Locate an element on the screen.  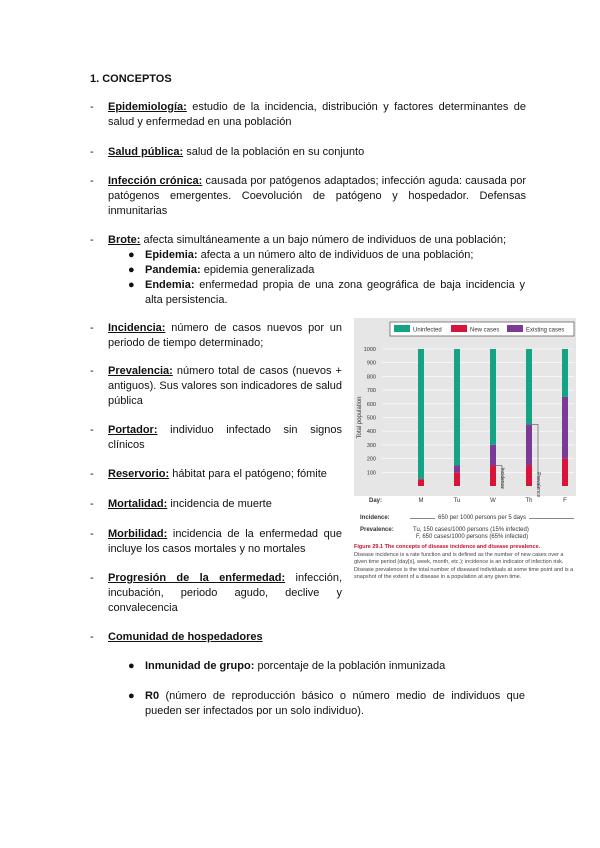
y-tick-label: 400 is located at coordinates (371, 432).